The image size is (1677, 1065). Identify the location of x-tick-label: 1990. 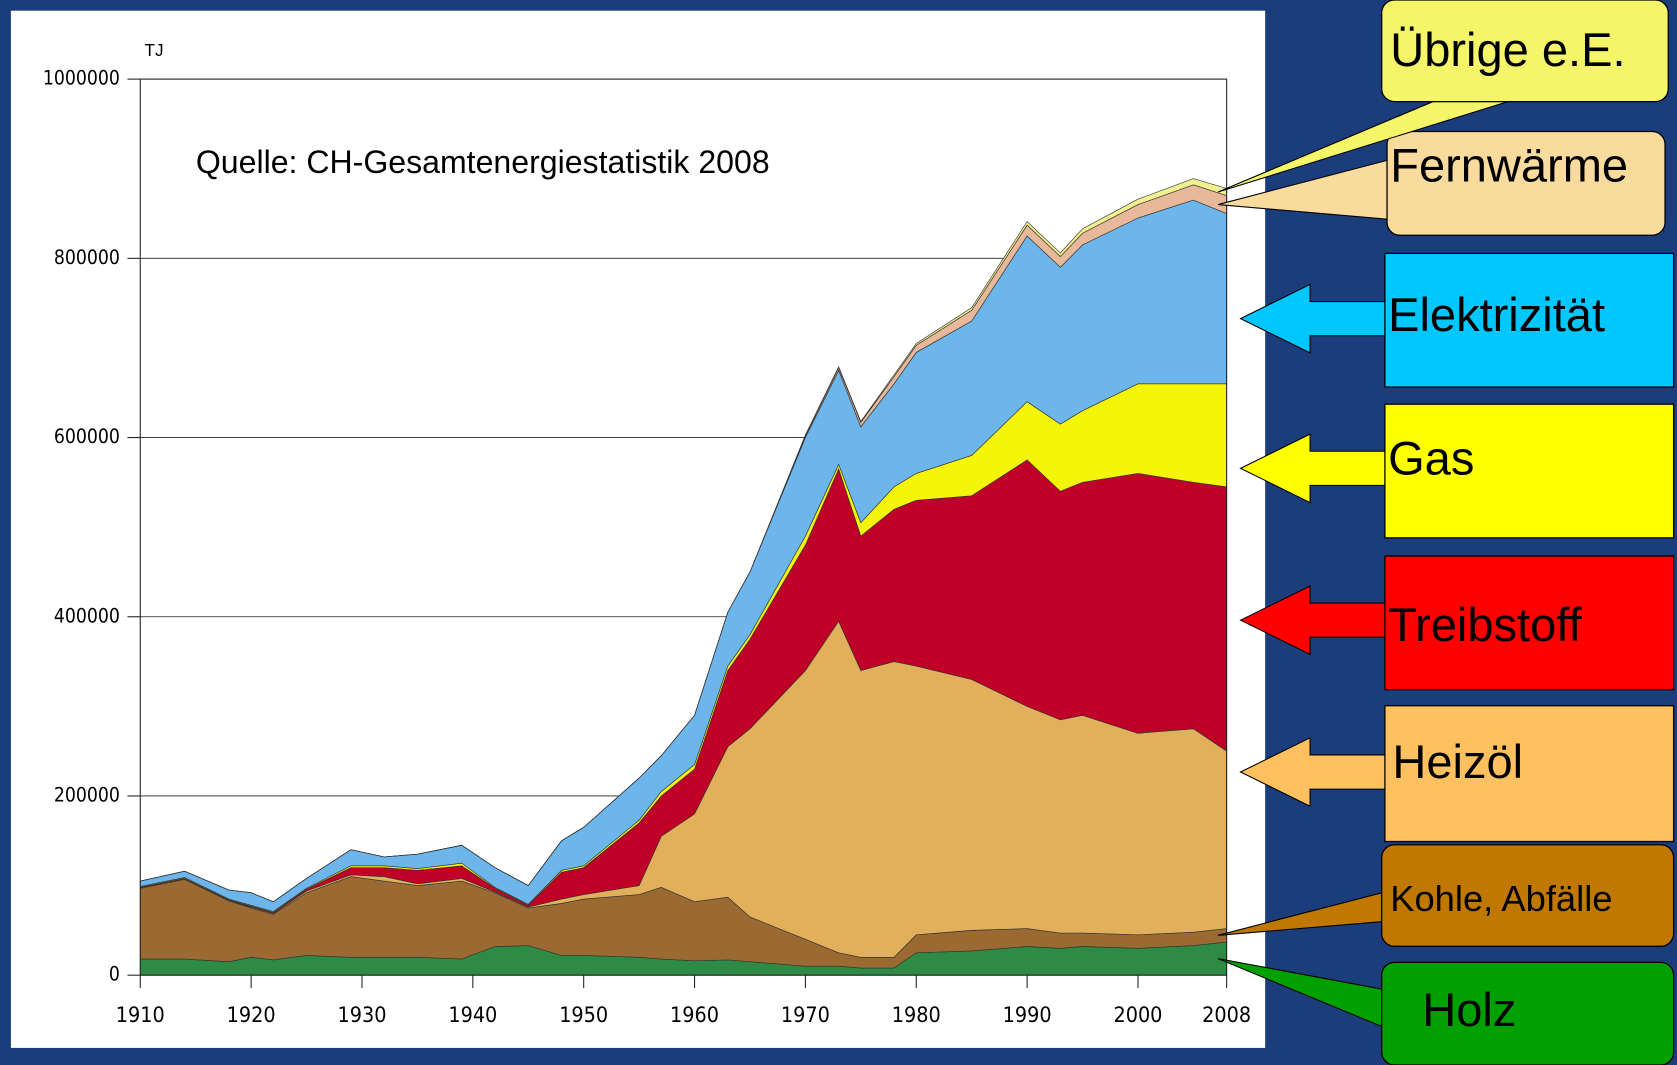
(1027, 1015).